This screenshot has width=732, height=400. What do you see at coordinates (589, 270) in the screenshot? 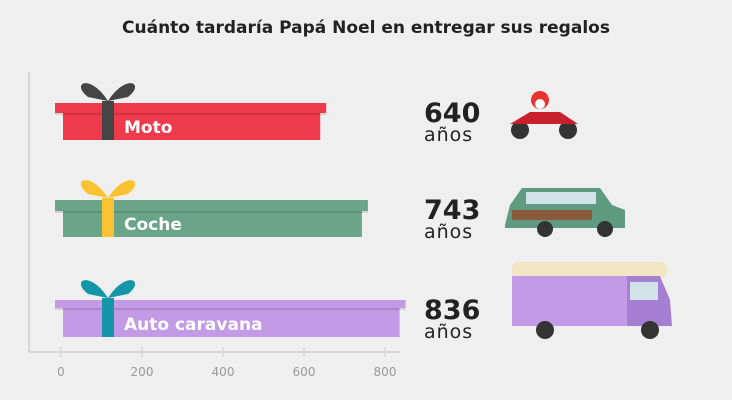
I see `camper-top` at bounding box center [589, 270].